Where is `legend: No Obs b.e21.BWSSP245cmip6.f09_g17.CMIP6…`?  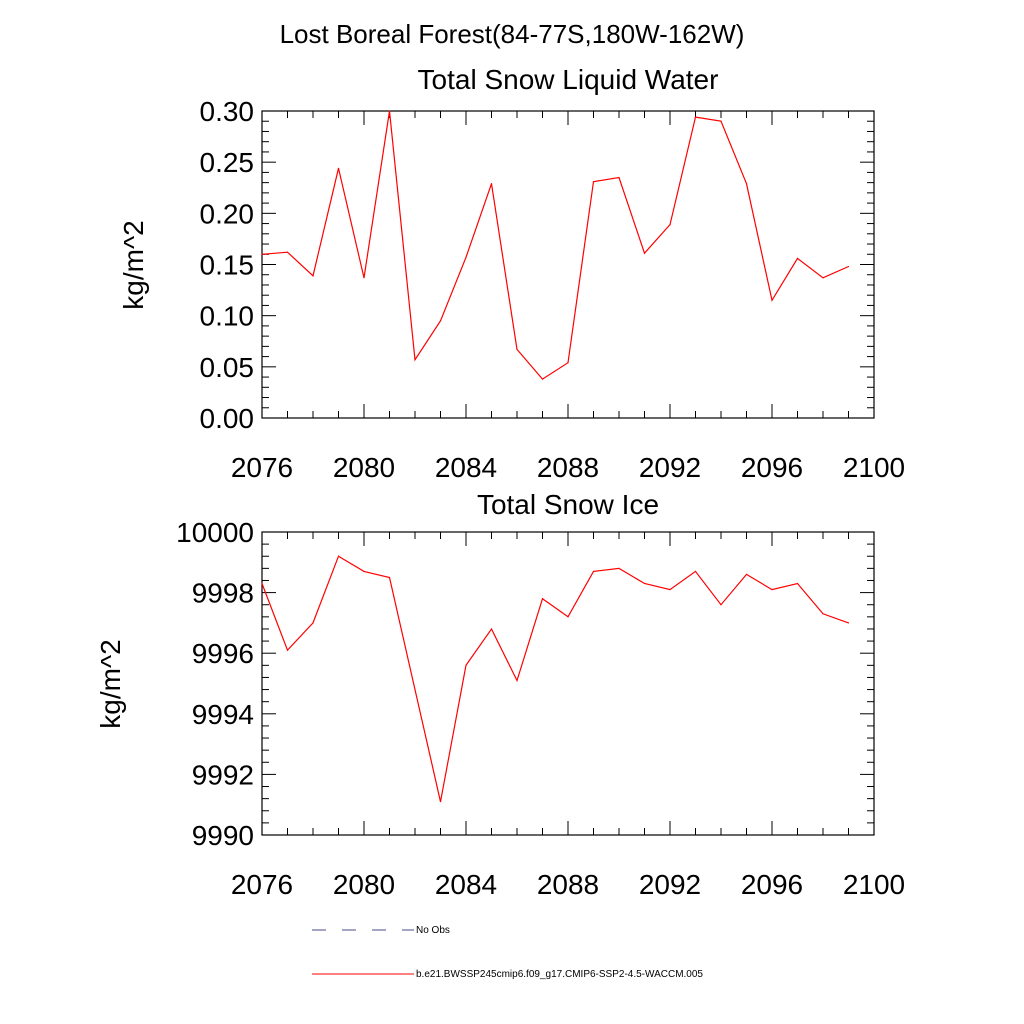
legend: No Obs b.e21.BWSSP245cmip6.f09_g17.CMIP6… is located at coordinates (507, 952).